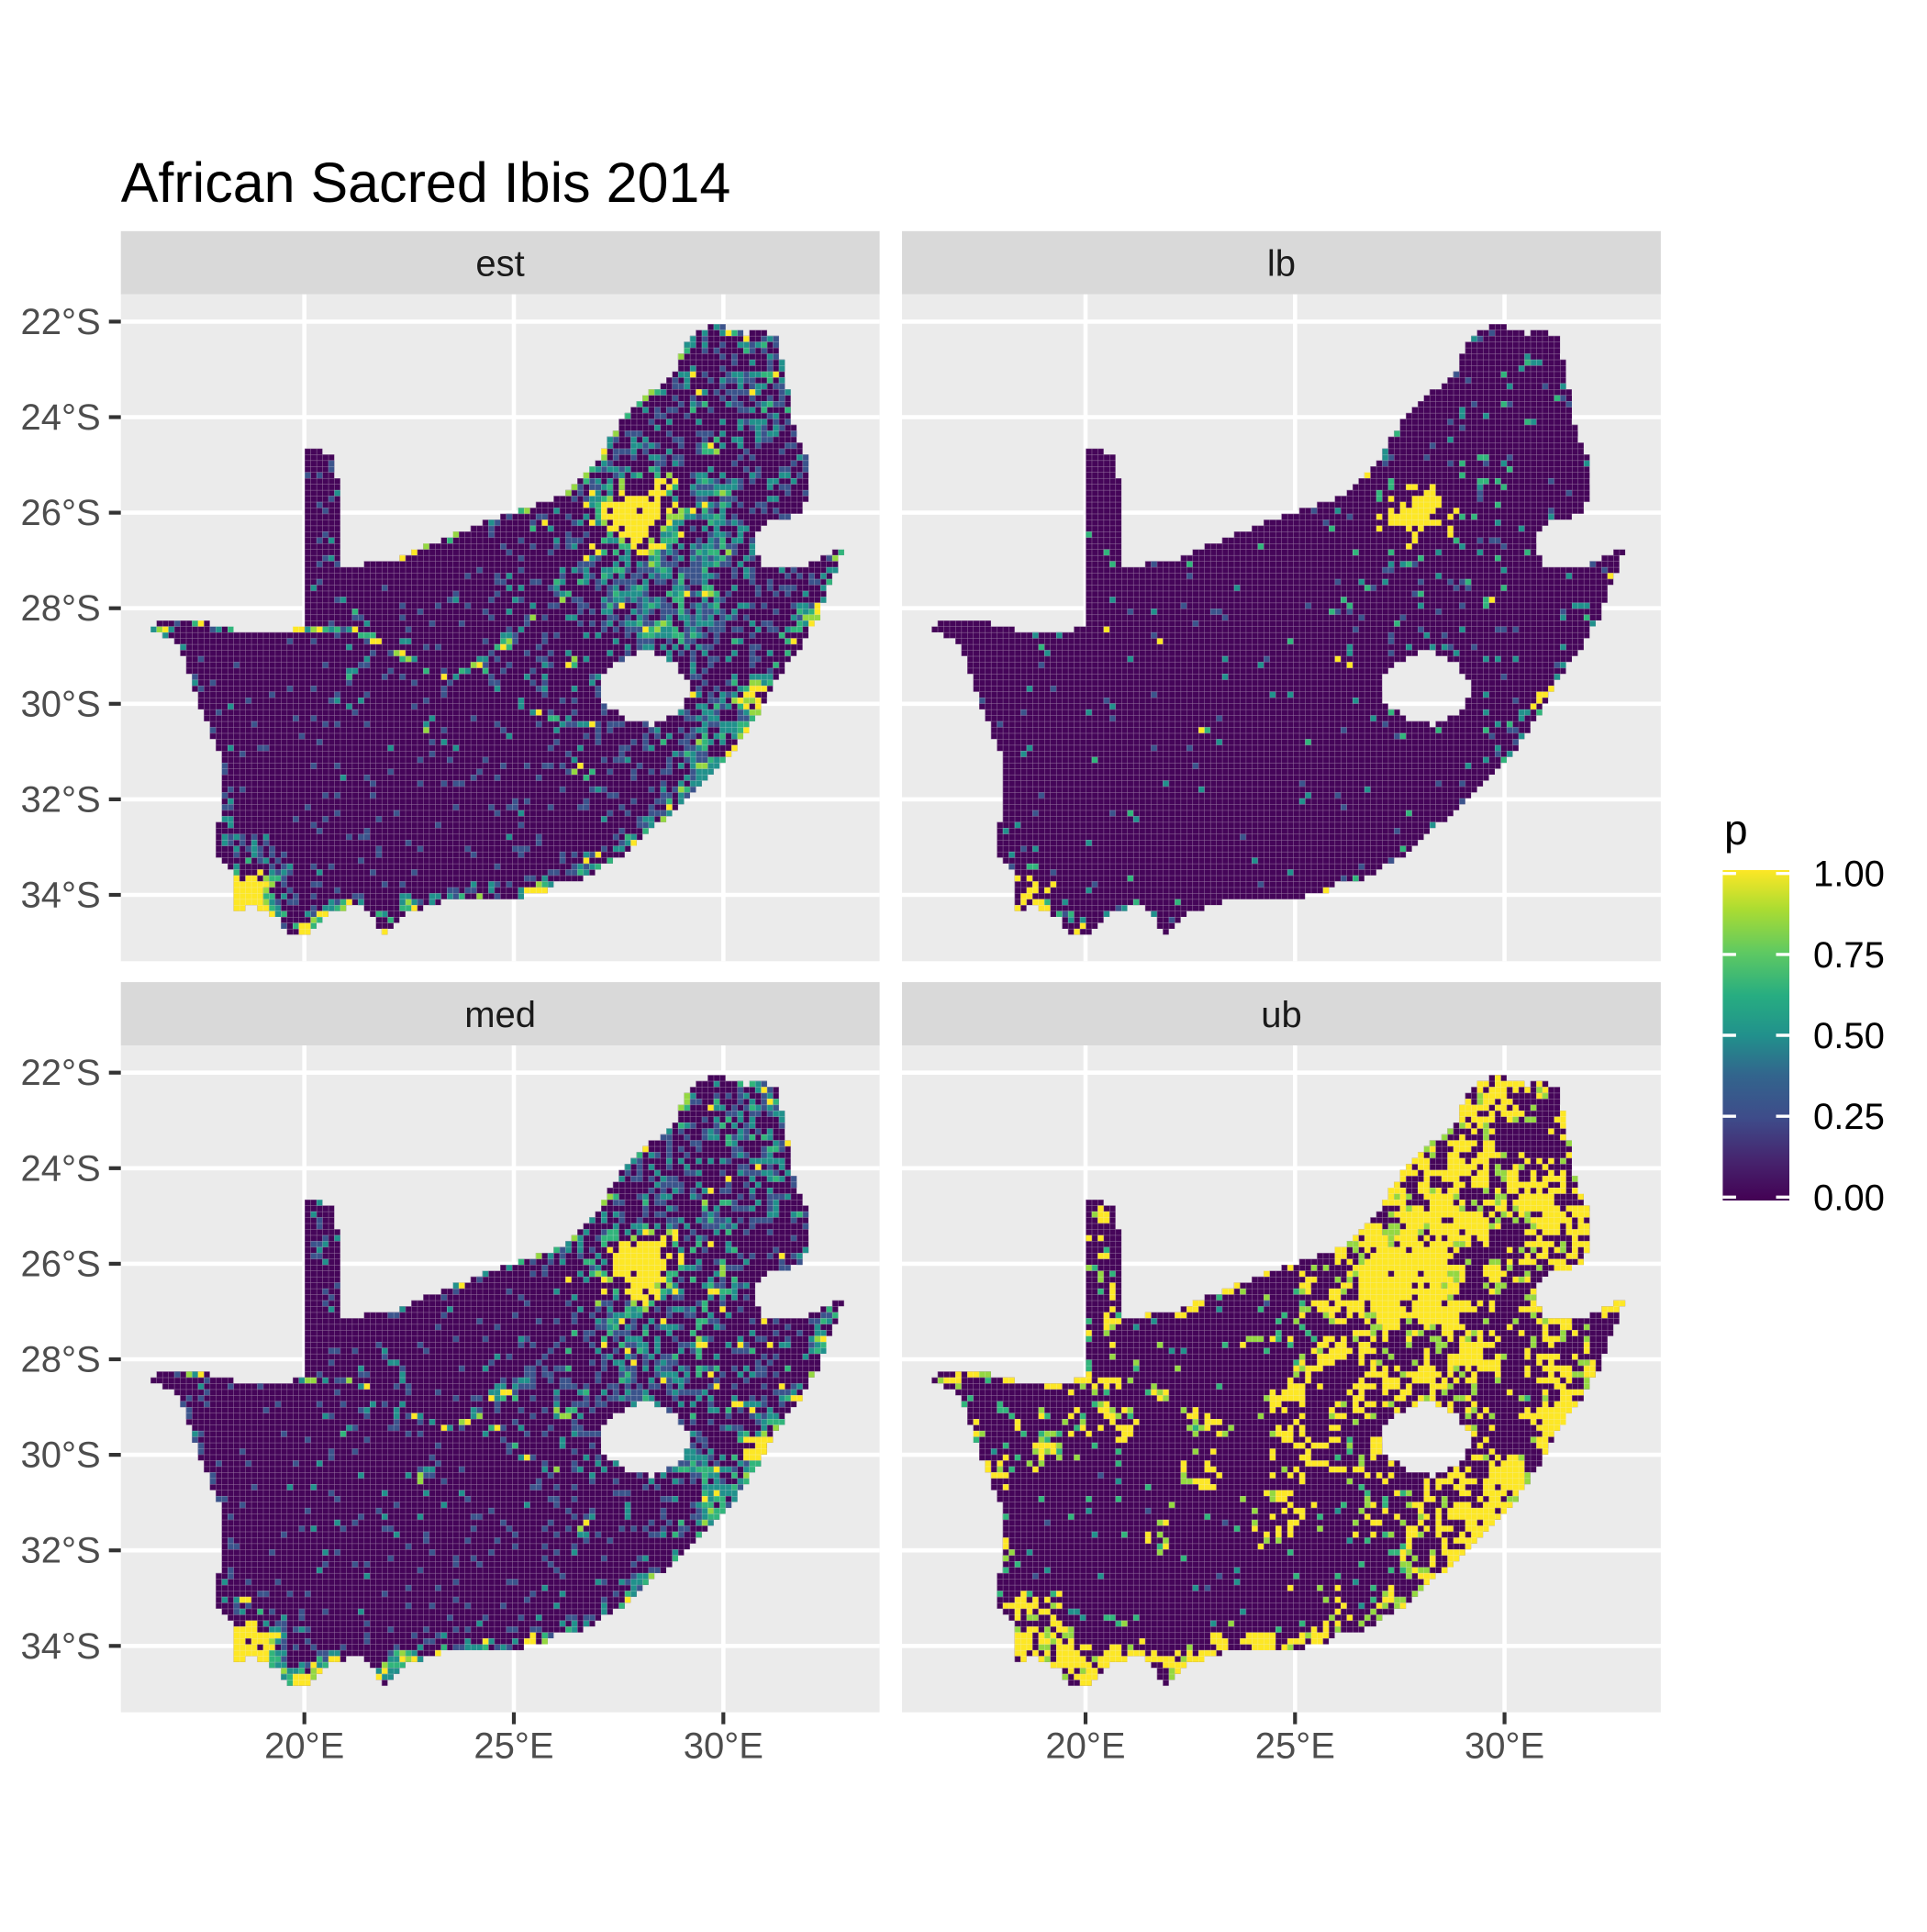 Image resolution: width=1927 pixels, height=1932 pixels. I want to click on svg-text: African Sacred Ibis 2014, so click(426, 182).